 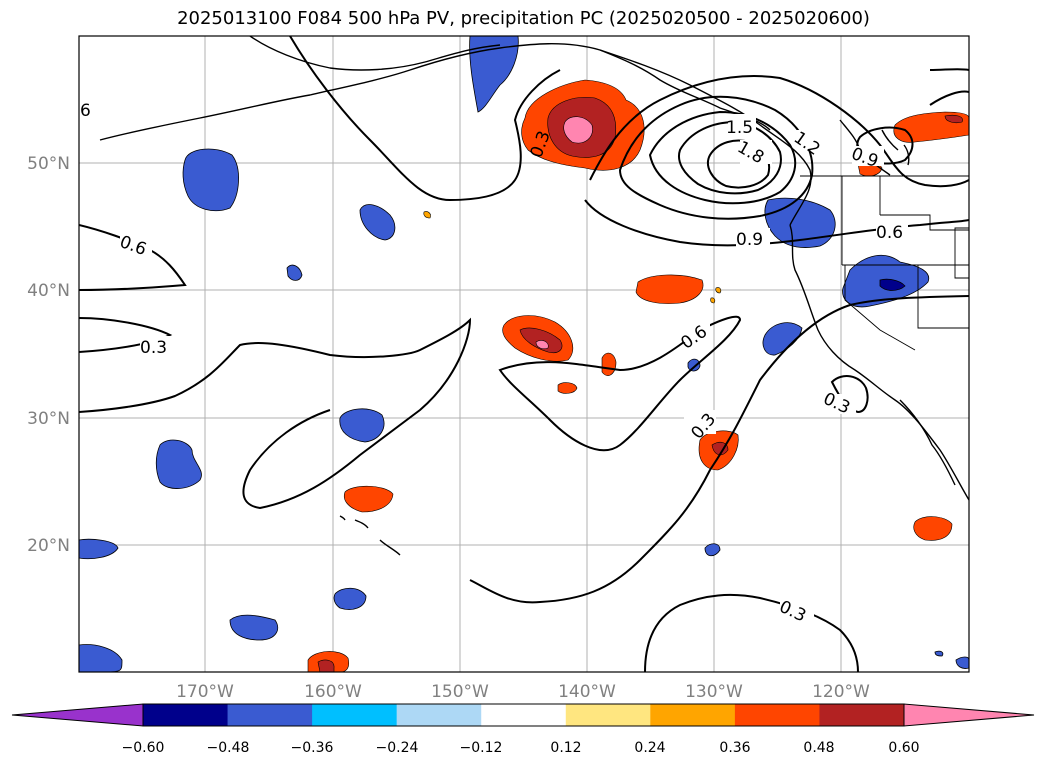 I want to click on political-borders, so click(x=884, y=263).